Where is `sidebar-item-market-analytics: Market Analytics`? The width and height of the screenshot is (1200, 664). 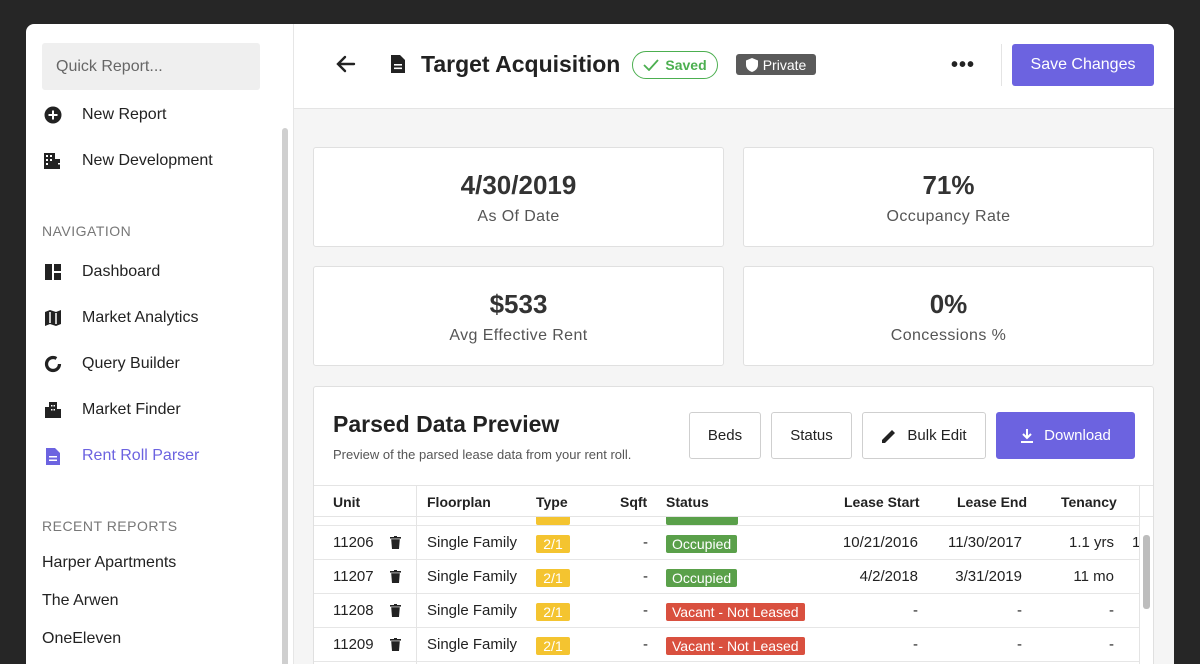 sidebar-item-market-analytics: Market Analytics is located at coordinates (120, 318).